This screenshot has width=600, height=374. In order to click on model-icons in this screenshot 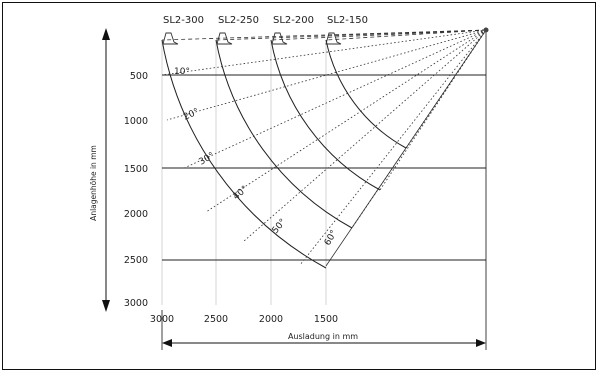, I will do `click(325, 36)`.